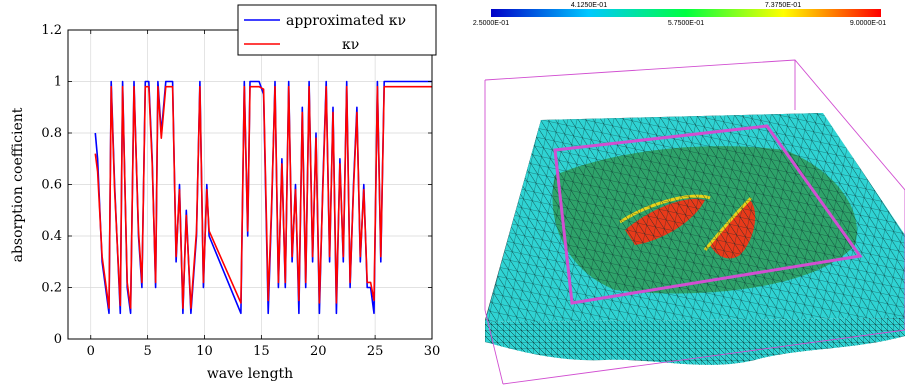 The image size is (905, 389). What do you see at coordinates (686, 13) in the screenshot?
I see `colorbar-gradient` at bounding box center [686, 13].